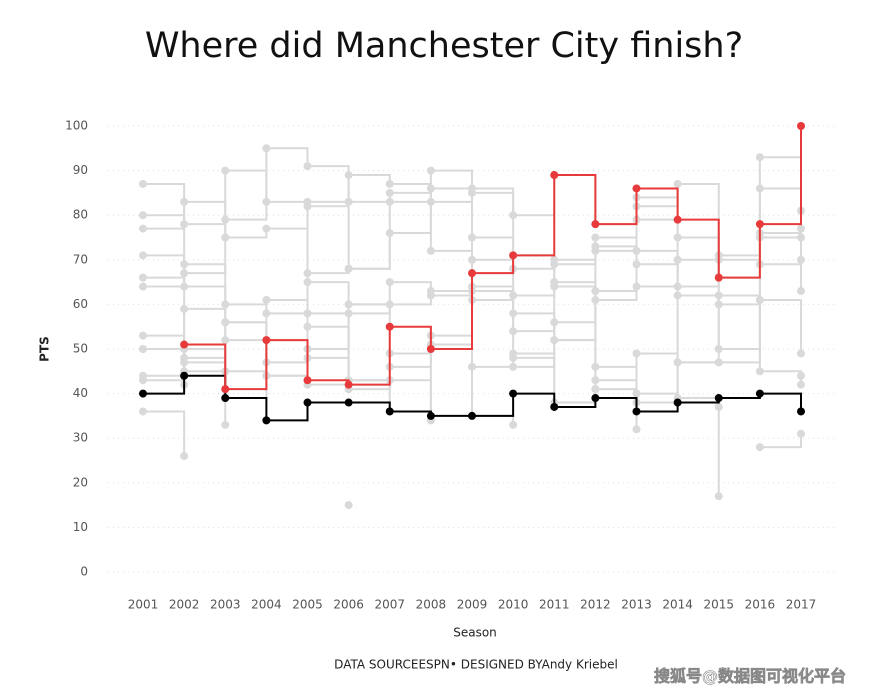  What do you see at coordinates (76, 126) in the screenshot?
I see `y-tick-label: 100` at bounding box center [76, 126].